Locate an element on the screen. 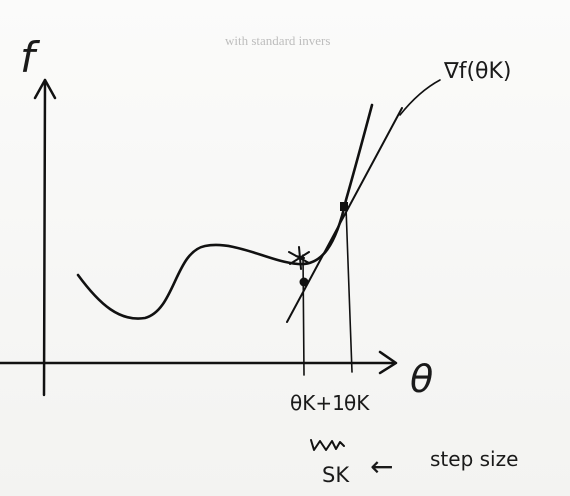 This screenshot has width=570, height=496. current-point-marker is located at coordinates (344, 206).